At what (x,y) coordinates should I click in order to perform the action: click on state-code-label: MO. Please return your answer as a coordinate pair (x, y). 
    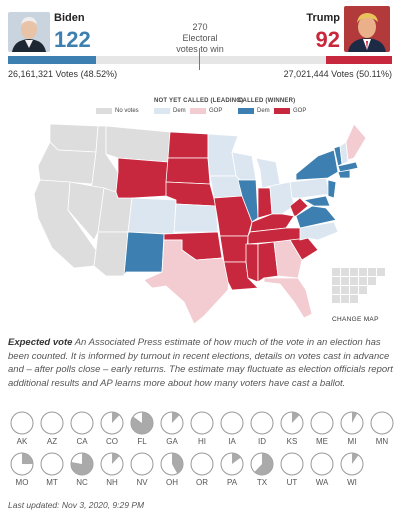
    Looking at the image, I should click on (22, 482).